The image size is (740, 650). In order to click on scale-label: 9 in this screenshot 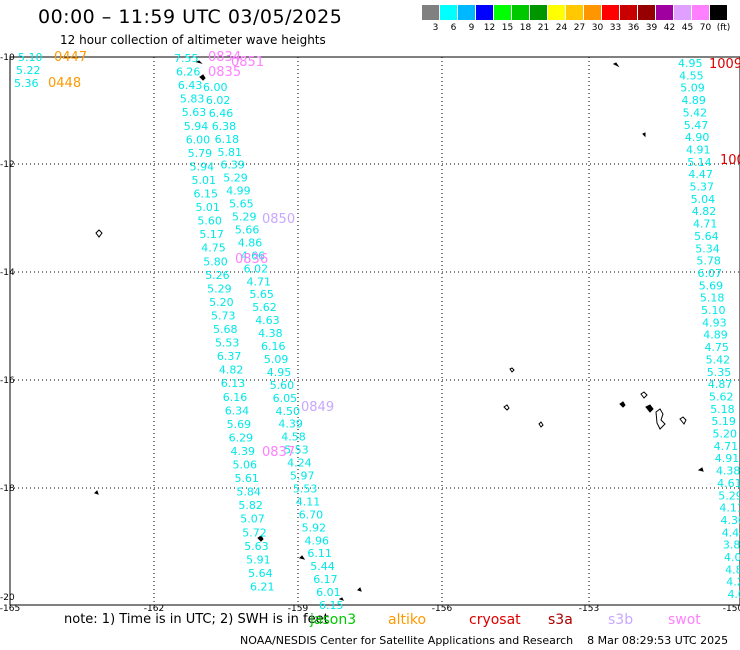, I will do `click(471, 28)`.